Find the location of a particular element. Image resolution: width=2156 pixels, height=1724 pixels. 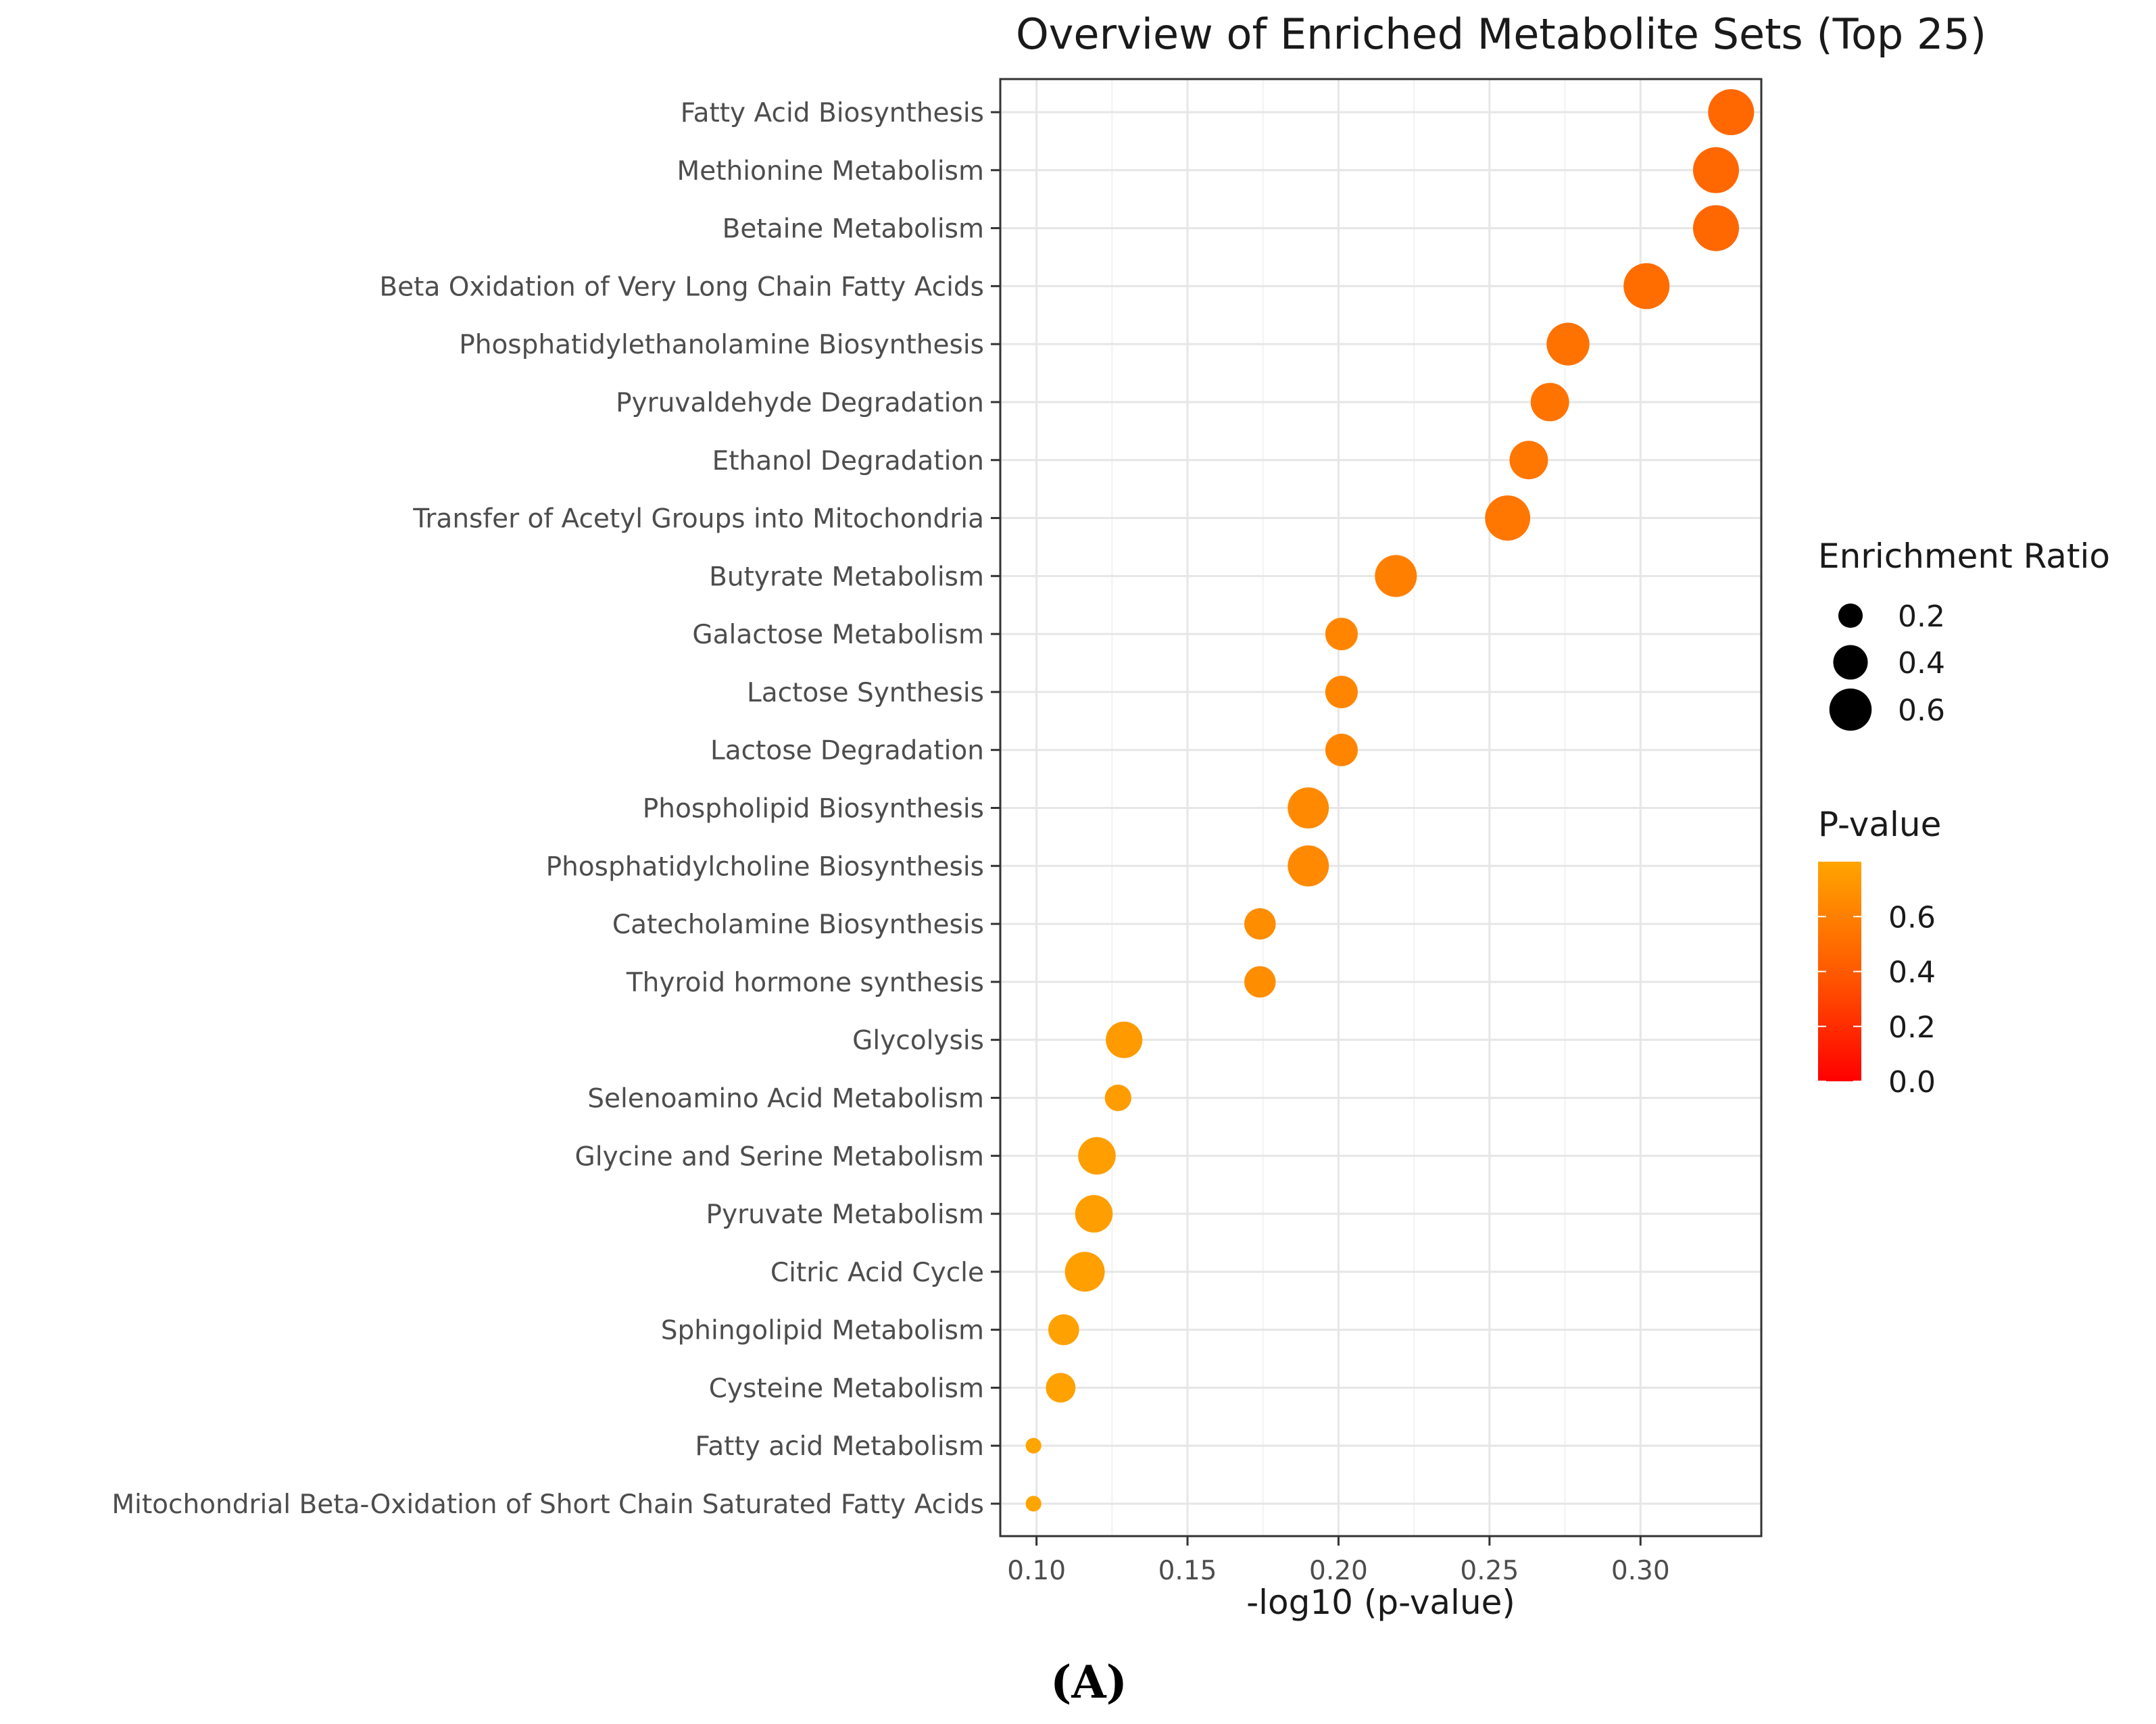

y-tick-label: Selenoamino Acid Metabolism is located at coordinates (785, 1098).